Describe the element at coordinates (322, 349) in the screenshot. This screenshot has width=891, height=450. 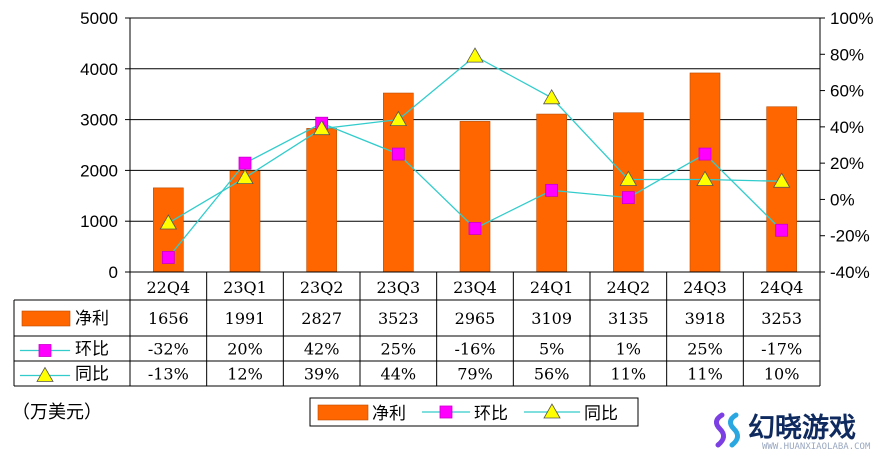
I see `table-cell: 42%` at that location.